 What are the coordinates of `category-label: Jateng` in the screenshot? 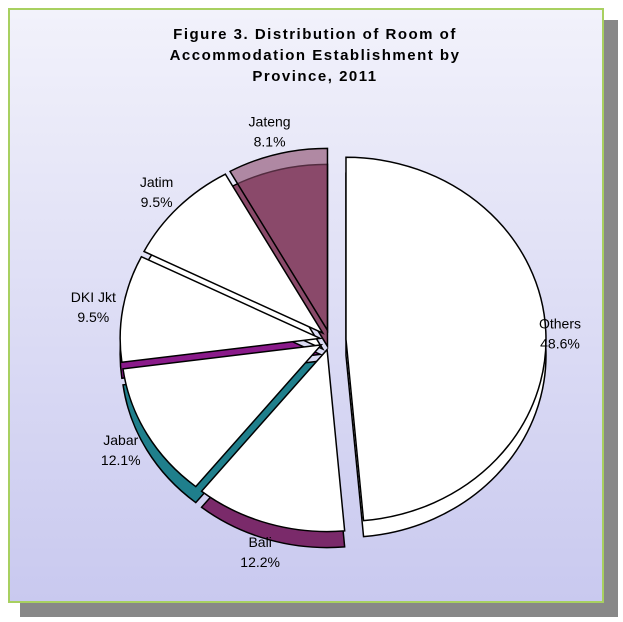 It's located at (270, 122).